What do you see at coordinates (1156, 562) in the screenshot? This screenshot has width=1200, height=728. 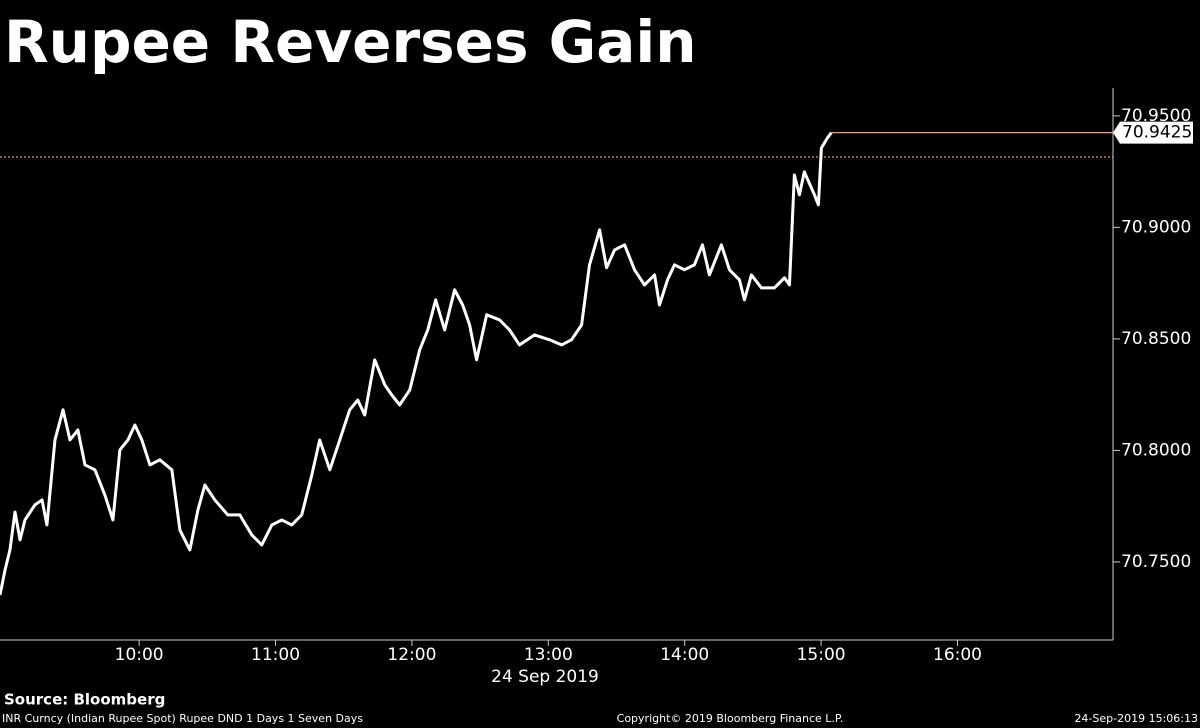 I see `y-tick-label: 70.7500` at bounding box center [1156, 562].